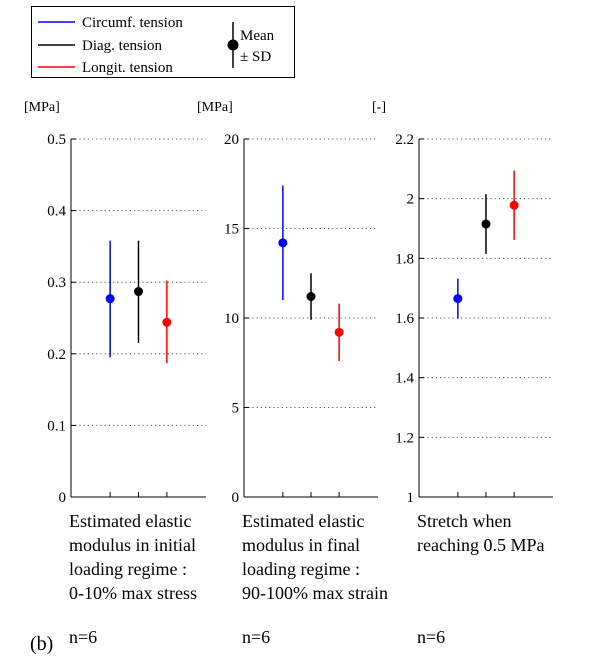 The width and height of the screenshot is (609, 660). Describe the element at coordinates (56, 426) in the screenshot. I see `y-tick-label: 0.1` at that location.